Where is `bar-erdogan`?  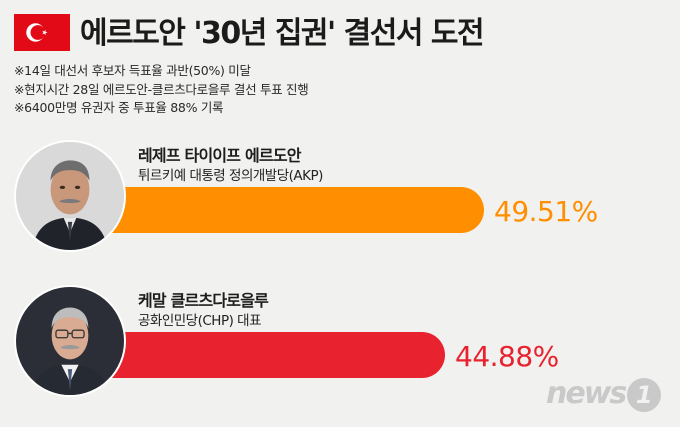 bar-erdogan is located at coordinates (277, 210).